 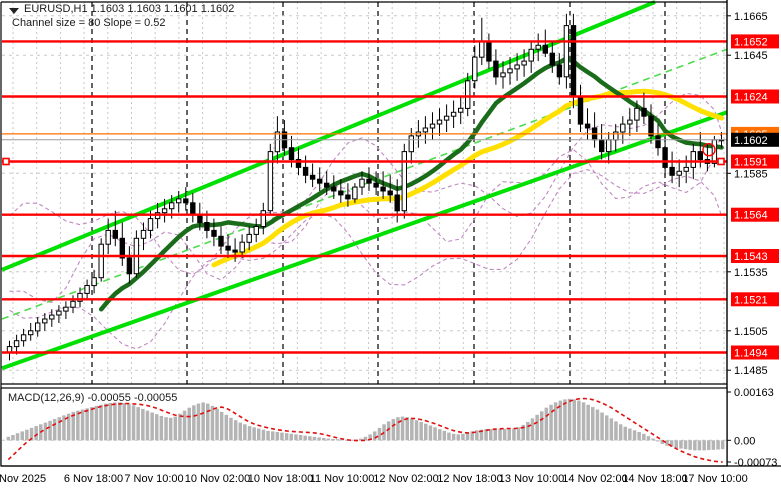 I want to click on price-gridline-label: 1.1665, so click(x=751, y=17).